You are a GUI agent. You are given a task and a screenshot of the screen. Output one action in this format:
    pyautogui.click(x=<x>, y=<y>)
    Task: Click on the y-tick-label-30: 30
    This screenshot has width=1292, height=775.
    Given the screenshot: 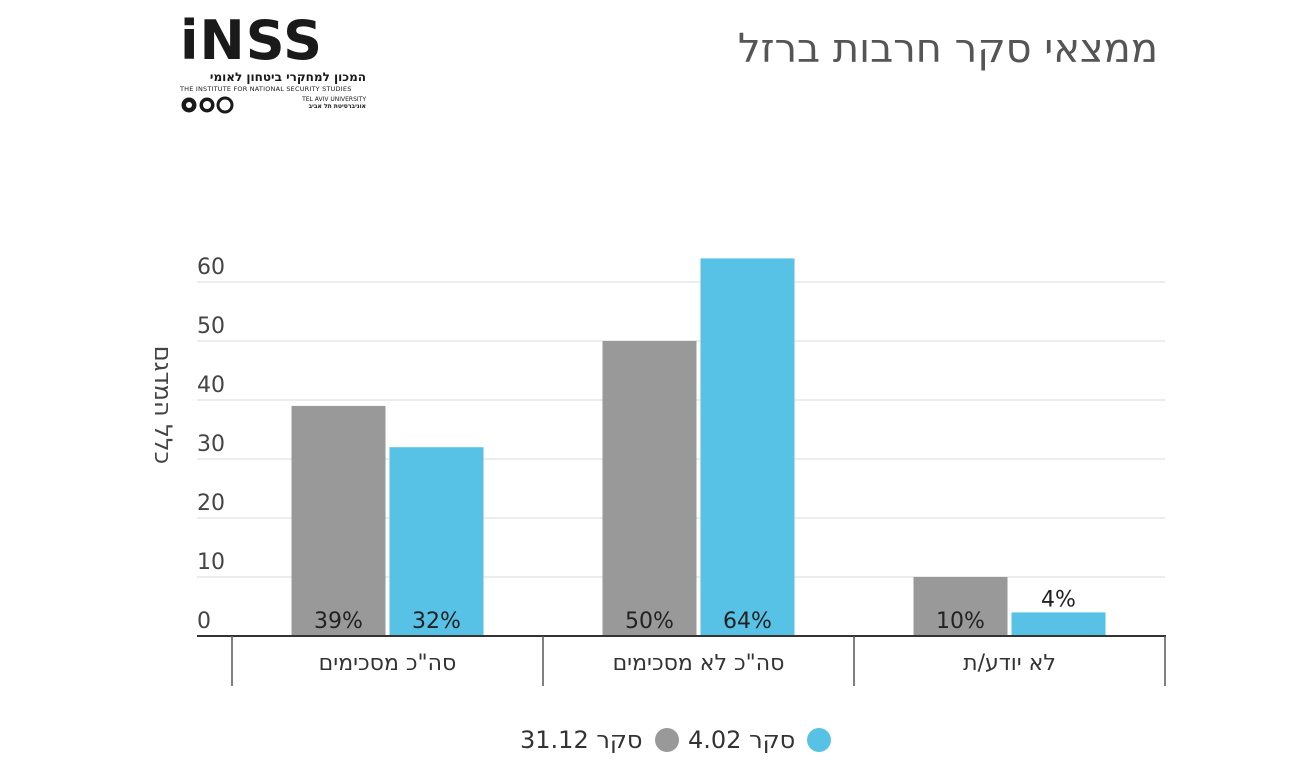 What is the action you would take?
    pyautogui.click(x=211, y=444)
    